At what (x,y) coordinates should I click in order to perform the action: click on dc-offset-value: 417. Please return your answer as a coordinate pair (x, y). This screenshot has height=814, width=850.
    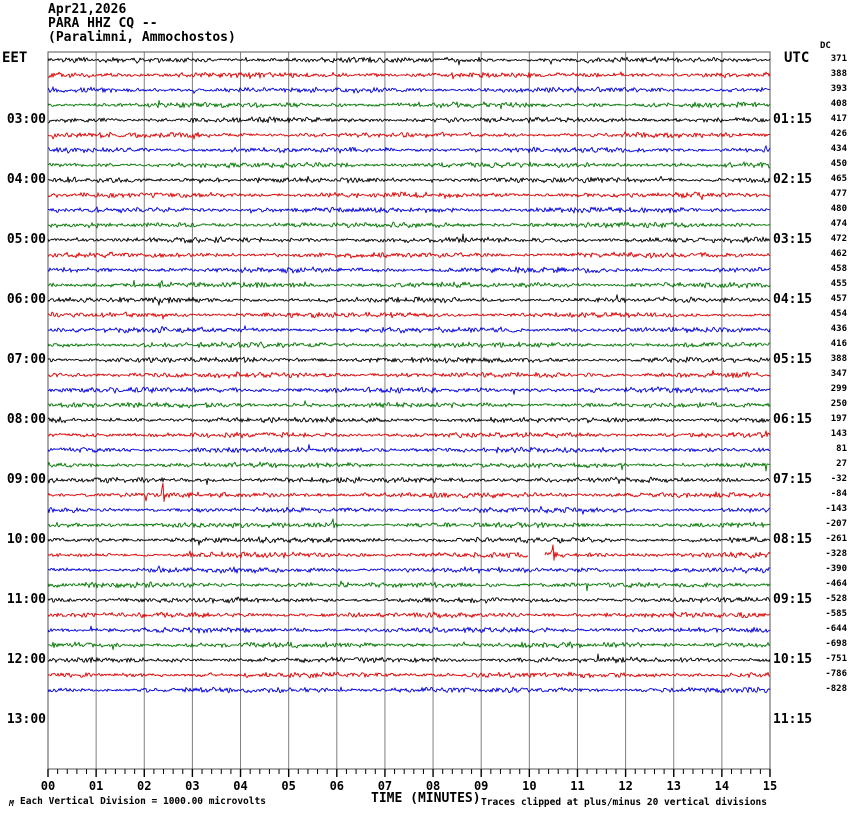
    Looking at the image, I should click on (838, 119).